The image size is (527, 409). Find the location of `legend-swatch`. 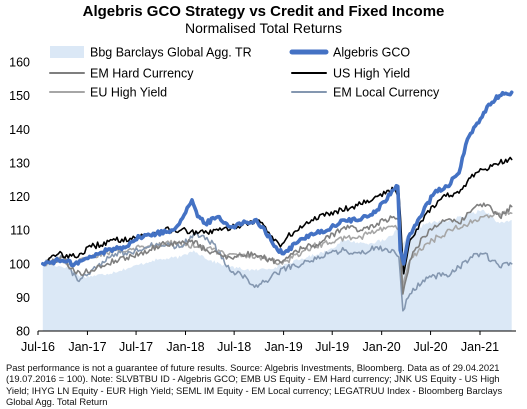

legend-swatch is located at coordinates (67, 52).